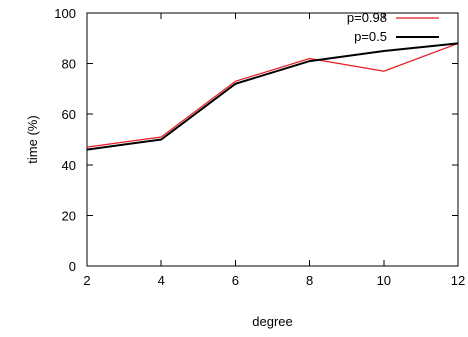  What do you see at coordinates (161, 280) in the screenshot?
I see `x-tick-label: 4` at bounding box center [161, 280].